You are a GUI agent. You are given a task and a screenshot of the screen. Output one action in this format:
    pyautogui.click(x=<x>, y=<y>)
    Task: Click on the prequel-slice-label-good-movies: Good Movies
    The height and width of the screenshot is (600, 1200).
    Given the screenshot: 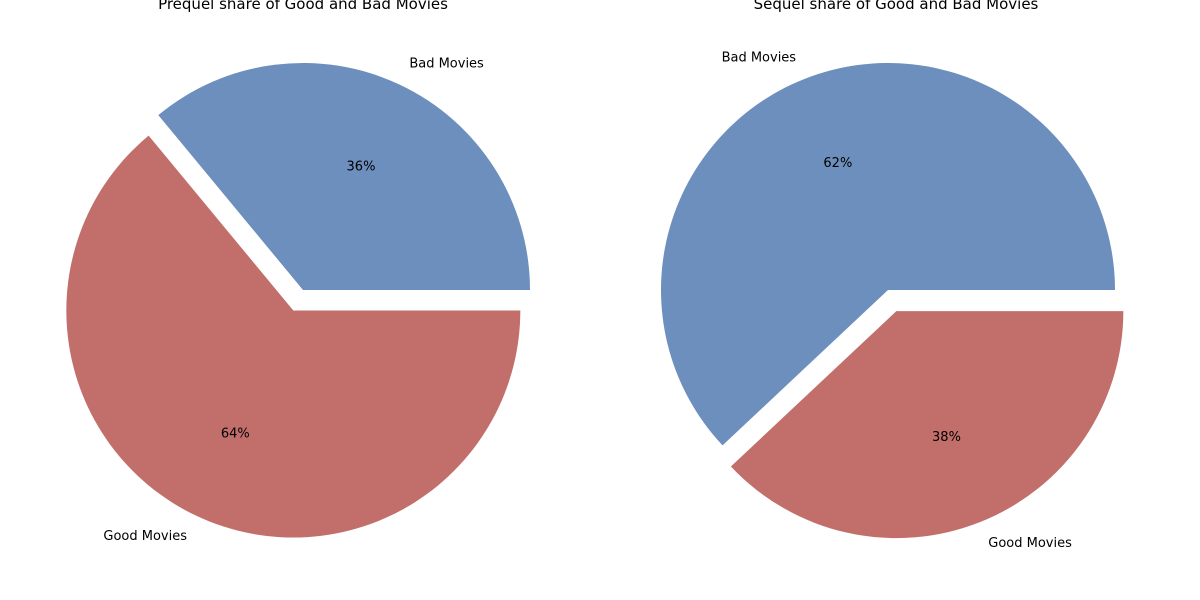 What is the action you would take?
    pyautogui.click(x=145, y=536)
    